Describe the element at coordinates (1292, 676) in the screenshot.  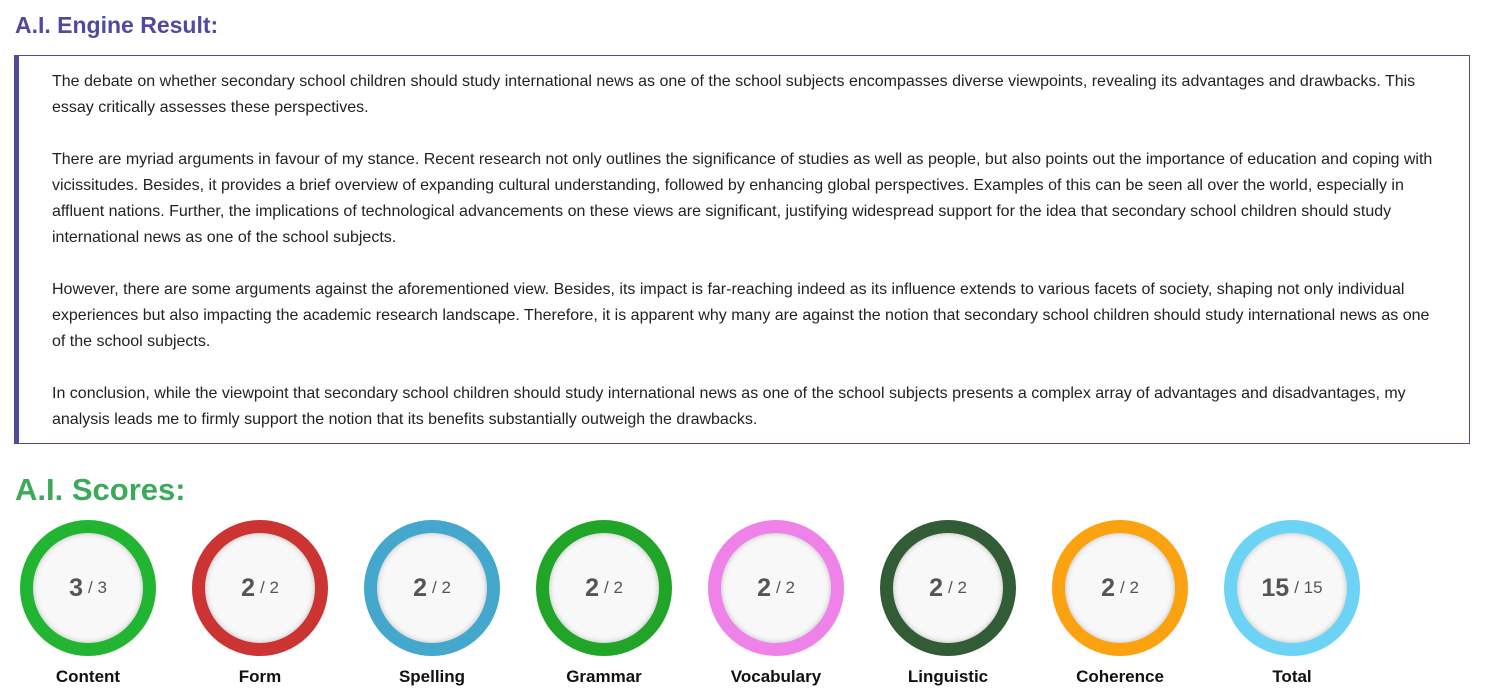
I see `score-label: Total` at that location.